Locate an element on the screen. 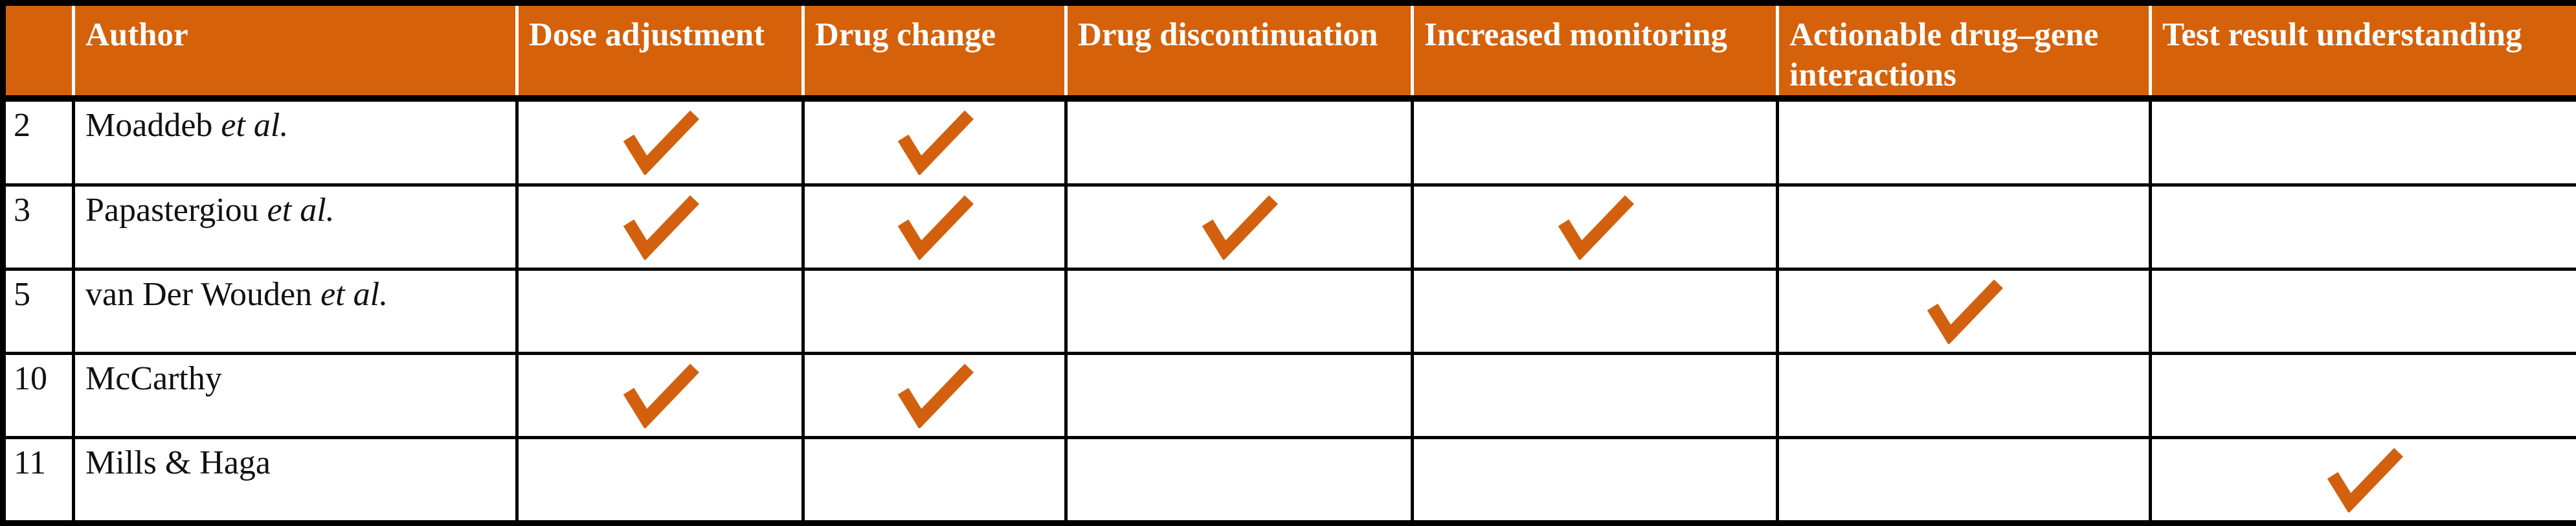  header-cell-author: Author is located at coordinates (295, 51).